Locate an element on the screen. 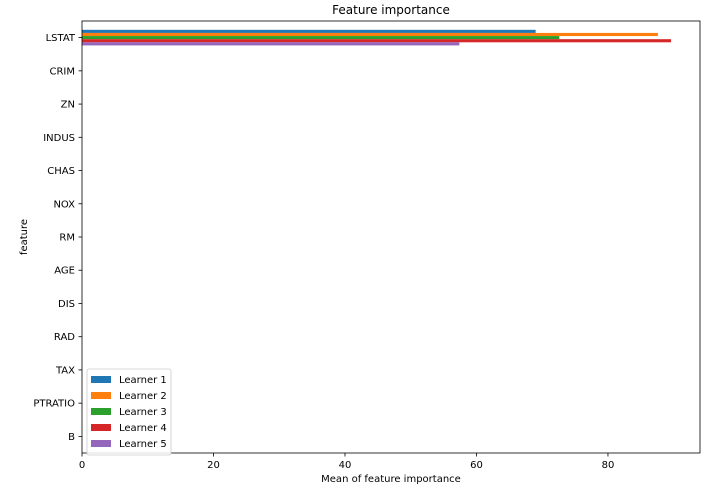 The height and width of the screenshot is (504, 720). legend-label: Learner 4 is located at coordinates (143, 428).